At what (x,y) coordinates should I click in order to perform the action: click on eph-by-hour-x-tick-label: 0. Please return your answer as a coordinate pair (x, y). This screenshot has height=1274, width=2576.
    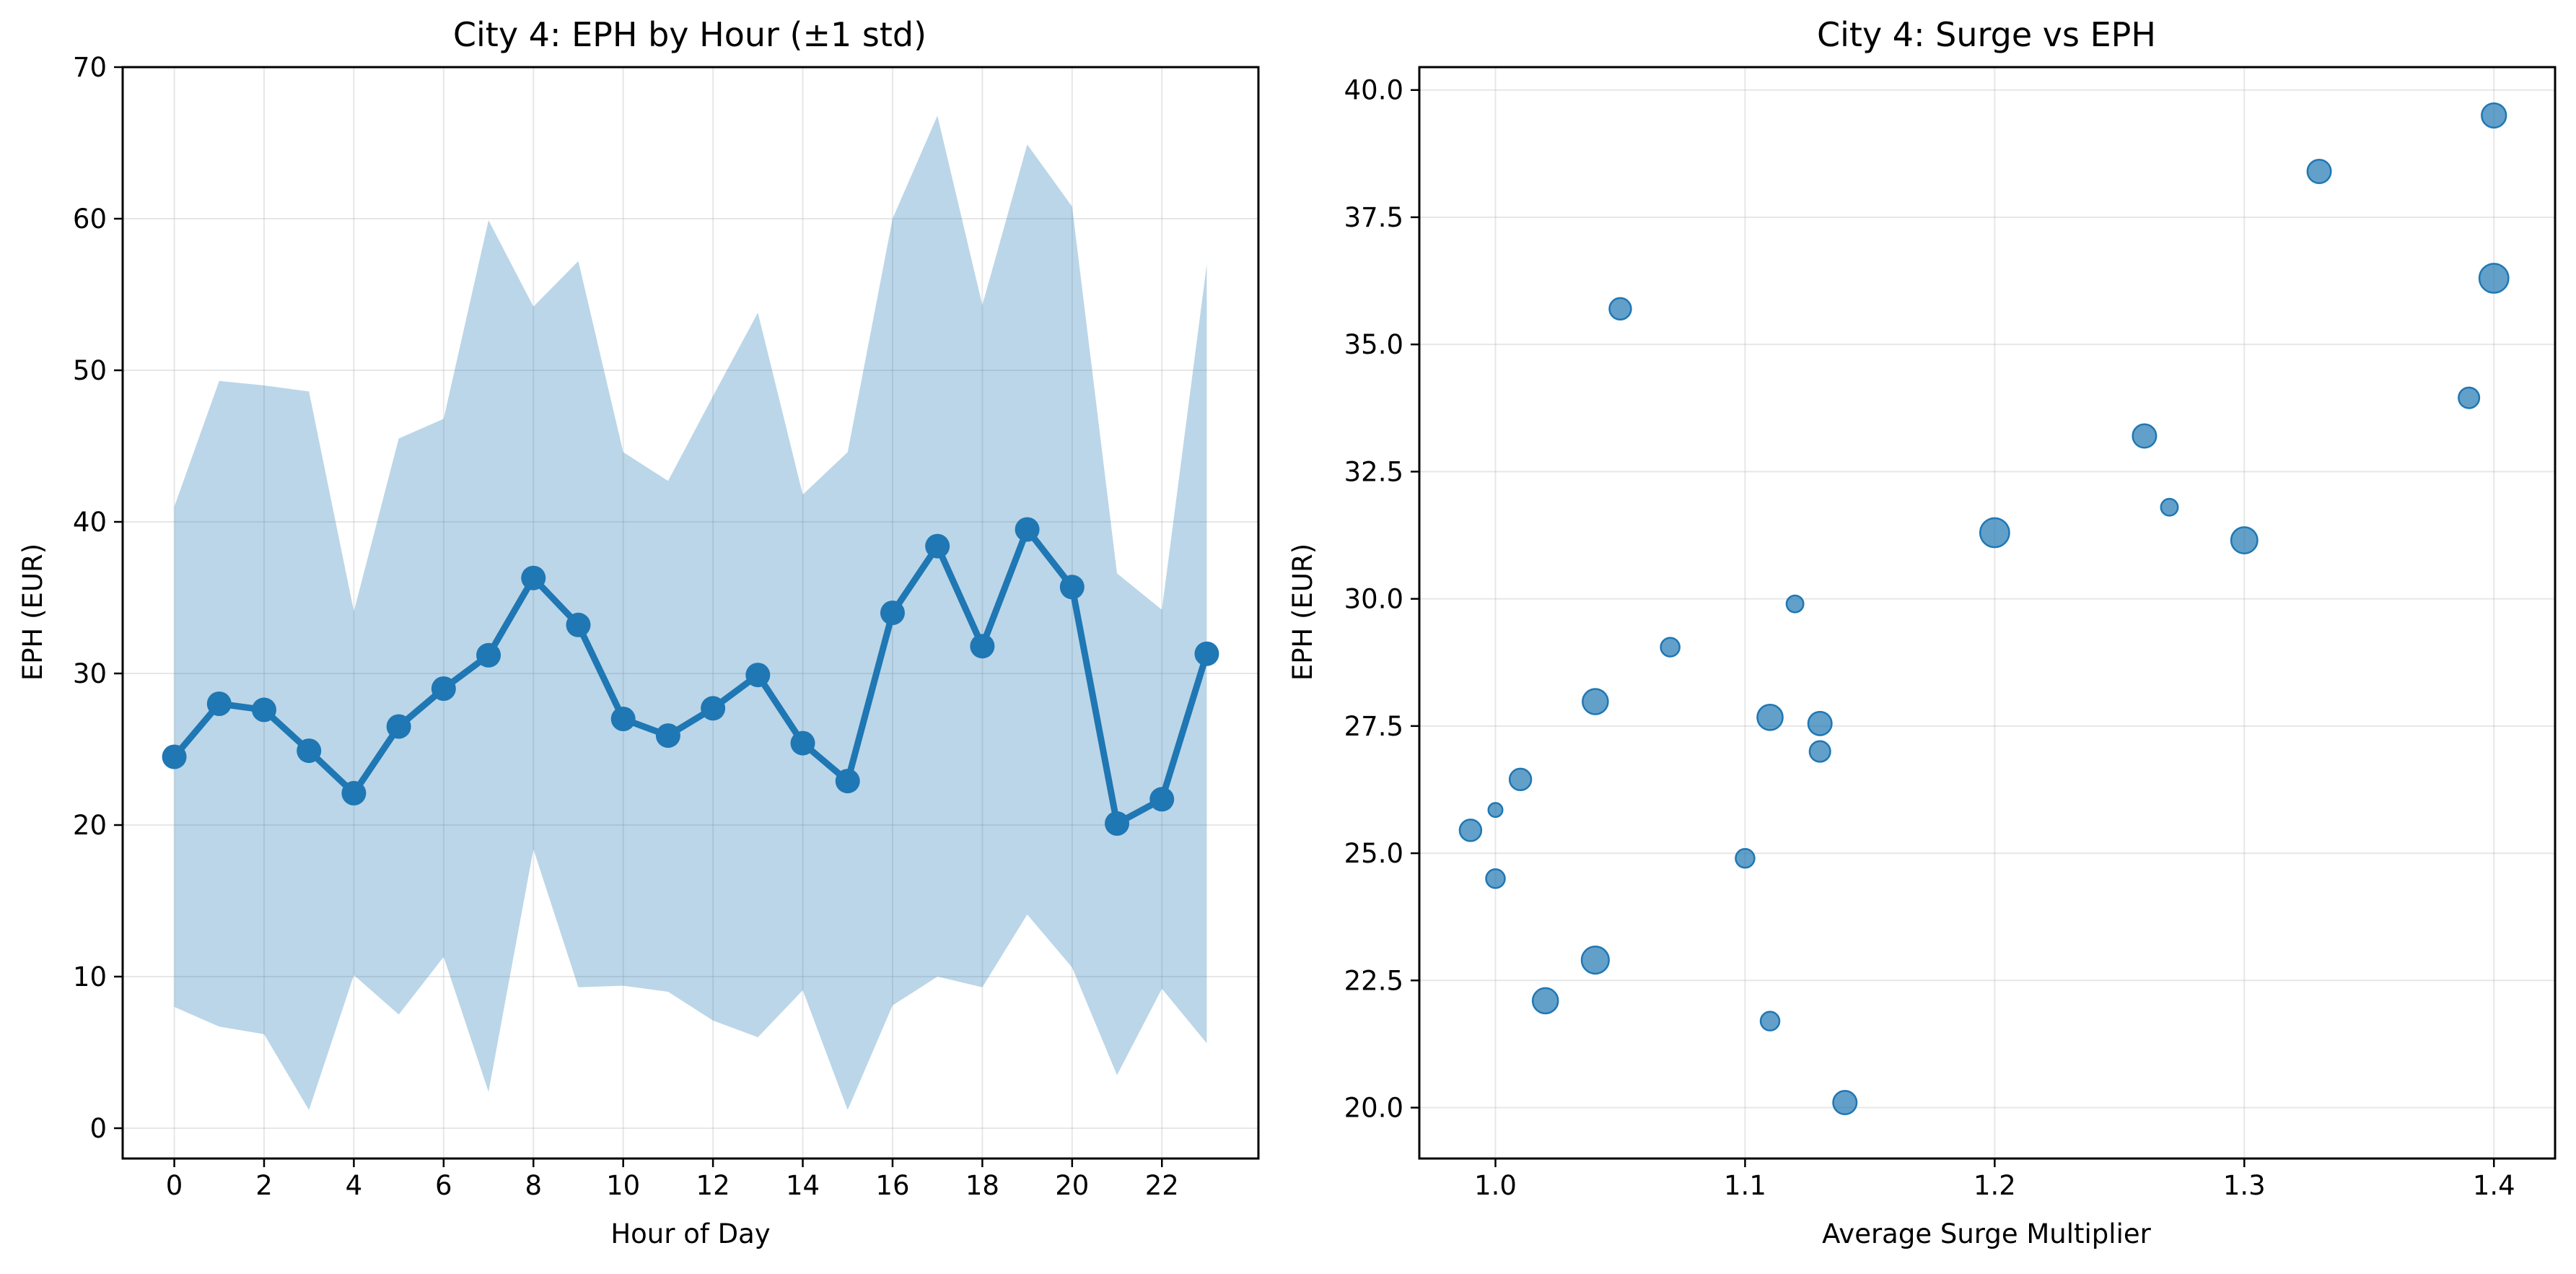
    Looking at the image, I should click on (174, 1185).